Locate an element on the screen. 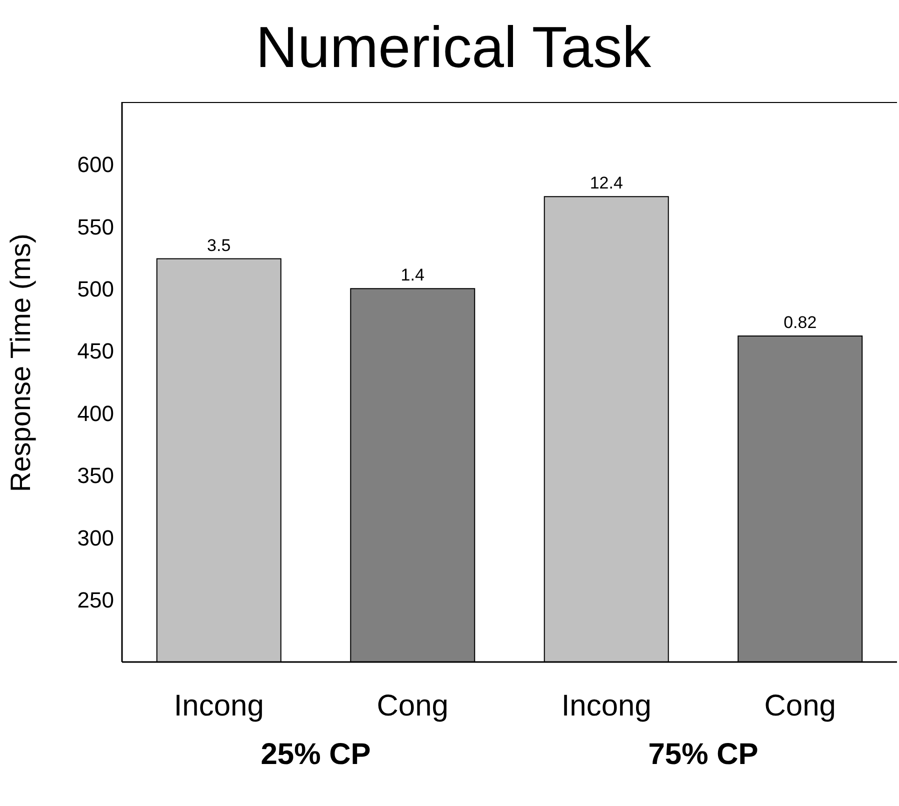 This screenshot has height=806, width=899. y-tick-label: 550 is located at coordinates (95, 227).